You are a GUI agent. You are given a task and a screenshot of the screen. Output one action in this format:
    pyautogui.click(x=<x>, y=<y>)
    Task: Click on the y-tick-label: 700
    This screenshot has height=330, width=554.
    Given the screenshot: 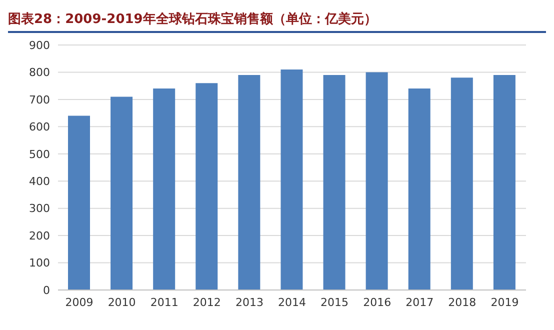 What is the action you would take?
    pyautogui.click(x=39, y=99)
    